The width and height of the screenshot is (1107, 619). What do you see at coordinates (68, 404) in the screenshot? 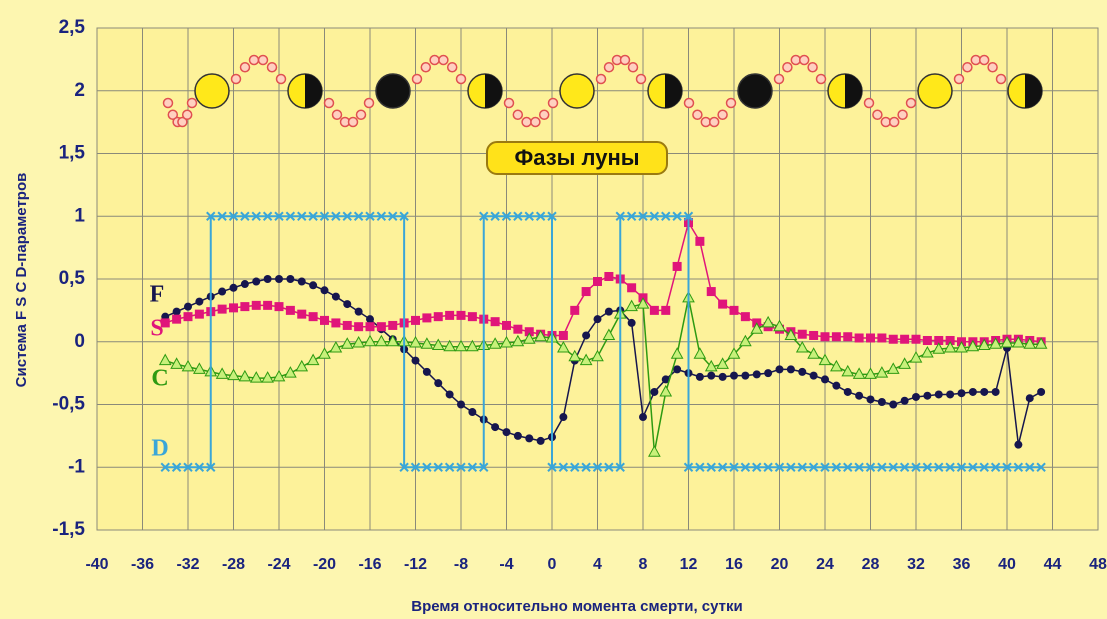
I see `y-tick-label: -0,5` at bounding box center [68, 404].